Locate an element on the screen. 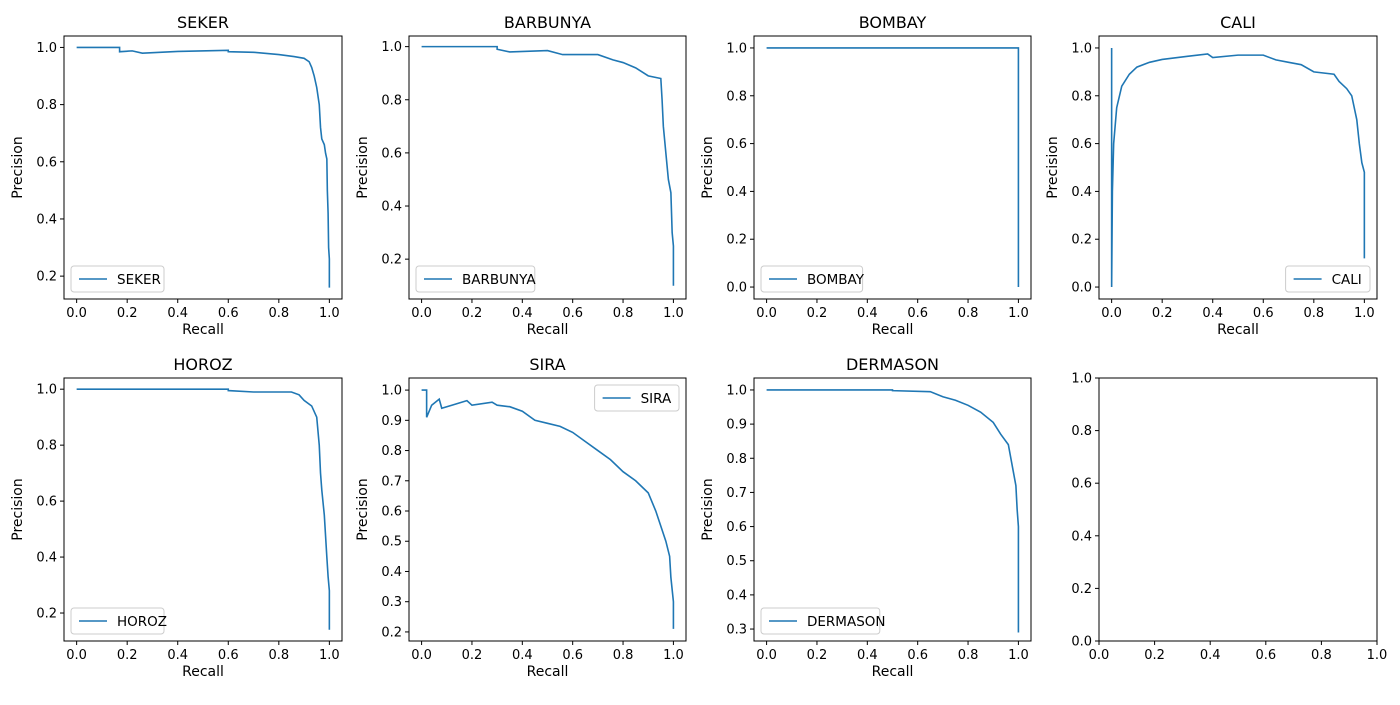 Image resolution: width=1400 pixels, height=705 pixels. series-line-dermason is located at coordinates (893, 511).